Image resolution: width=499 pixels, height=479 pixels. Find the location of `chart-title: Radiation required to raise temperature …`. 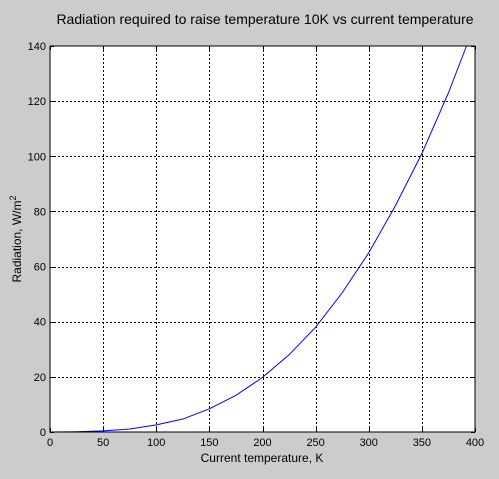

chart-title: Radiation required to raise temperature … is located at coordinates (264, 19).